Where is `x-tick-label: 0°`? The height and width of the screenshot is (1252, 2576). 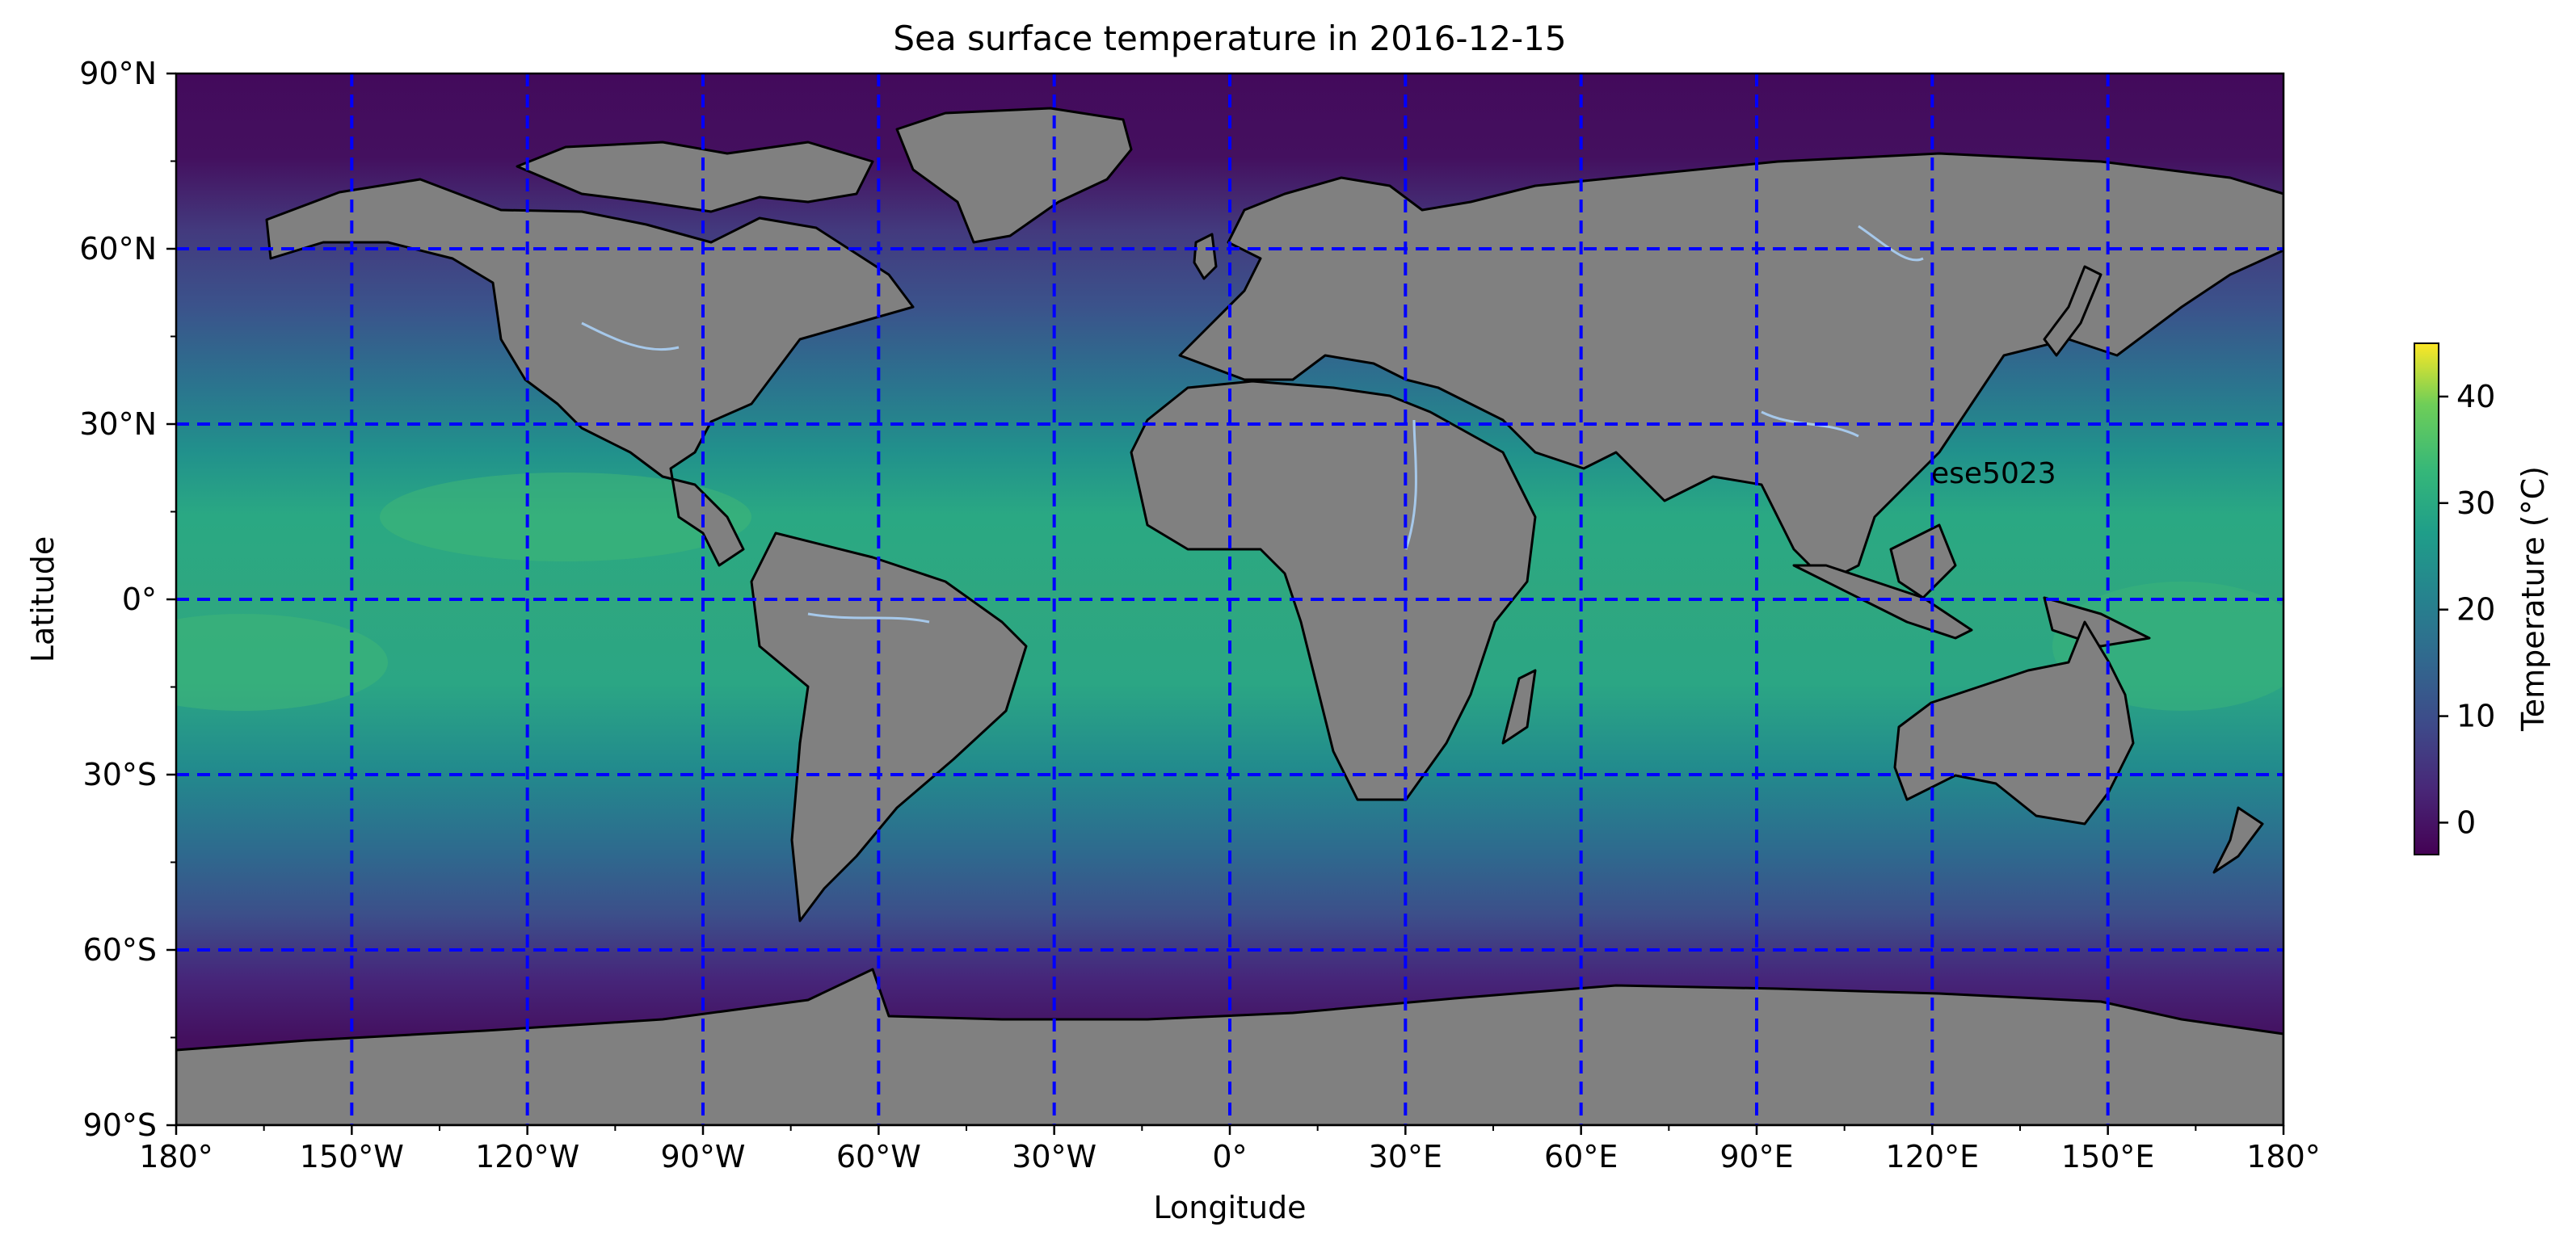 x-tick-label: 0° is located at coordinates (1229, 1156).